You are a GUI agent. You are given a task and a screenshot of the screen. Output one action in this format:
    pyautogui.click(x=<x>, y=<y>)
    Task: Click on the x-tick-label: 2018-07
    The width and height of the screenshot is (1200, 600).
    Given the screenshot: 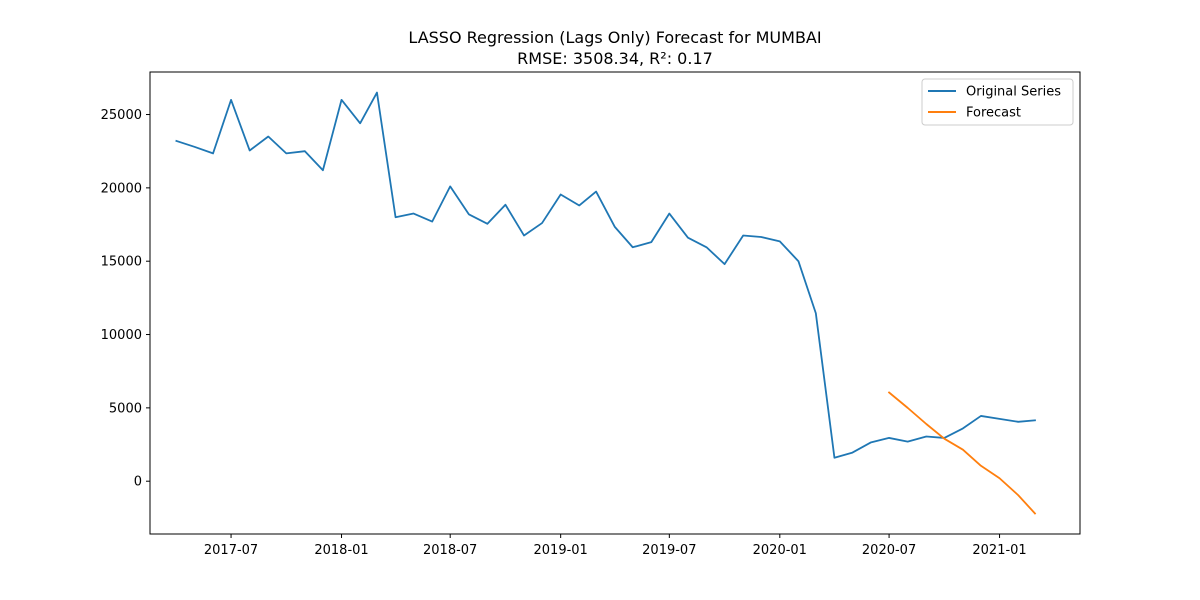 What is the action you would take?
    pyautogui.click(x=450, y=550)
    